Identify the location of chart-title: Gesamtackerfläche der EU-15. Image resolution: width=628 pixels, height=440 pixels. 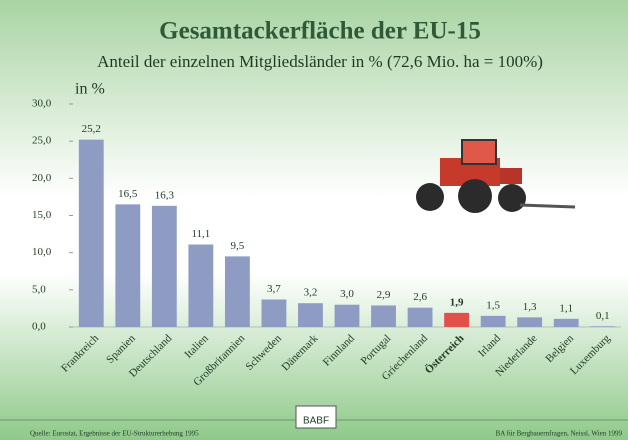
(320, 31).